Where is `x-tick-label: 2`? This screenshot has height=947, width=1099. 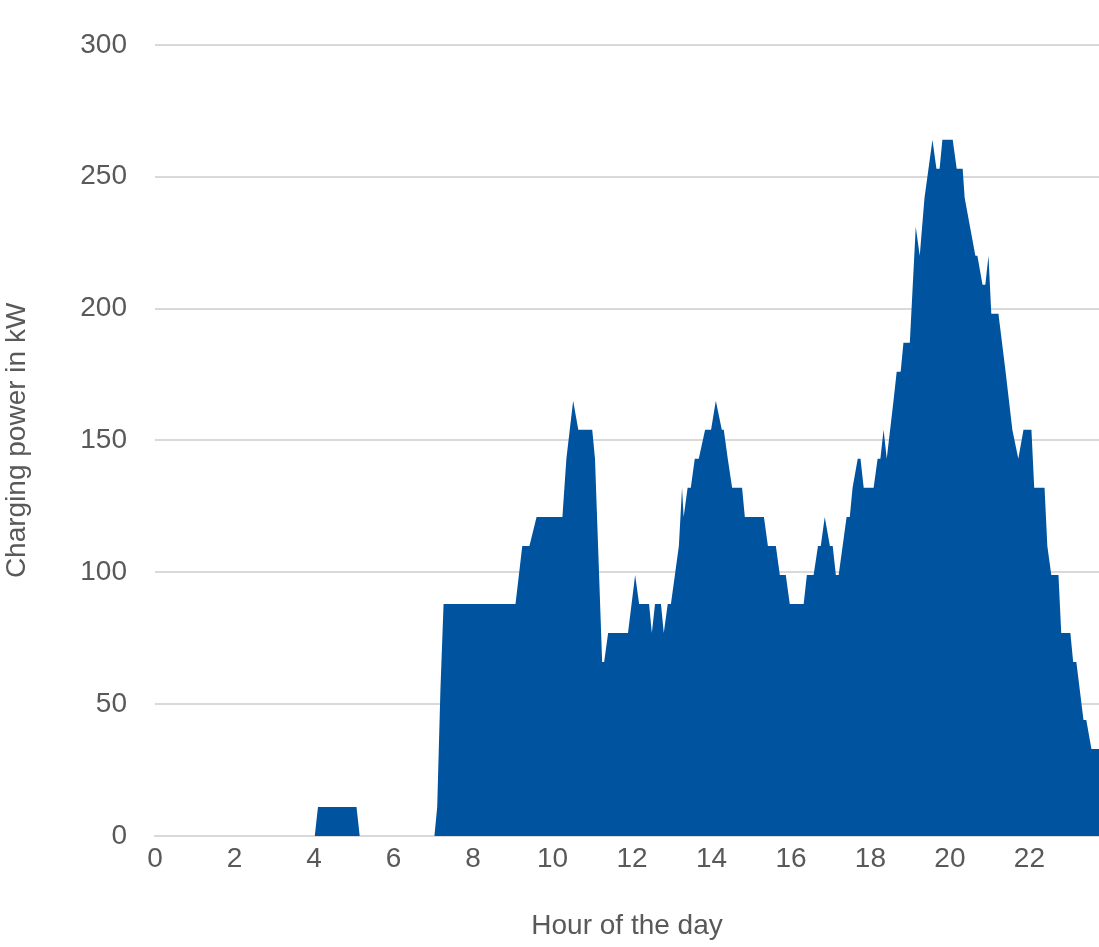
x-tick-label: 2 is located at coordinates (234, 857).